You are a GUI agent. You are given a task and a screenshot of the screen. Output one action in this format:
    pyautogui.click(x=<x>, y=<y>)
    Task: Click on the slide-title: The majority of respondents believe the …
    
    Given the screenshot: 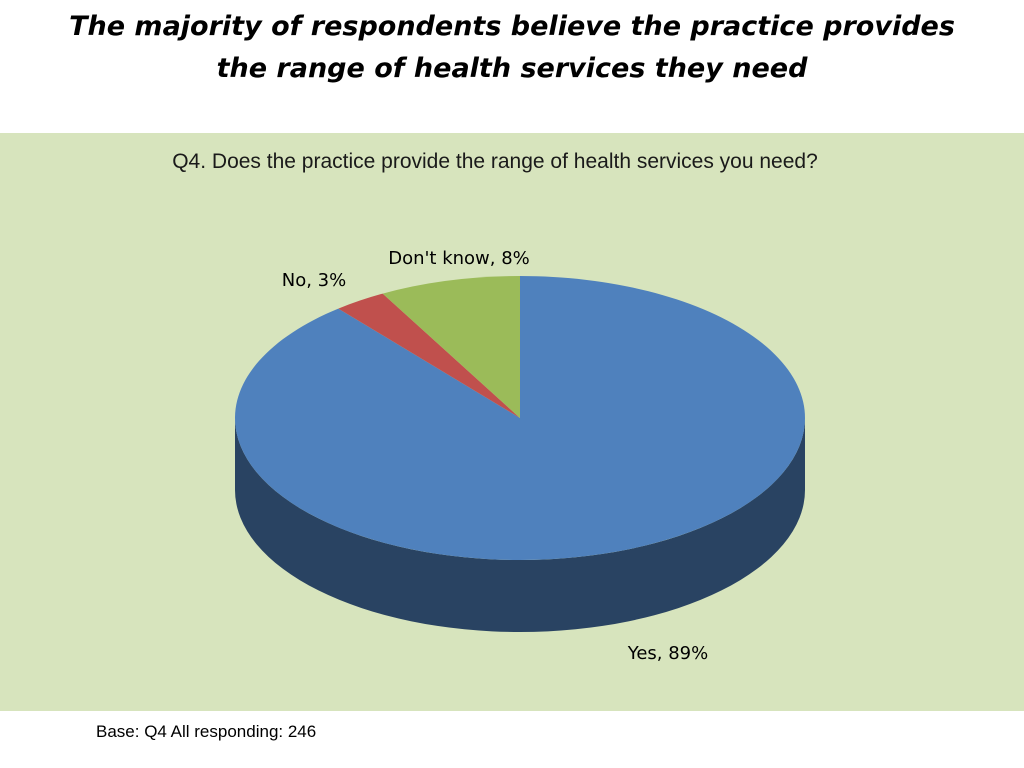 What is the action you would take?
    pyautogui.click(x=512, y=47)
    